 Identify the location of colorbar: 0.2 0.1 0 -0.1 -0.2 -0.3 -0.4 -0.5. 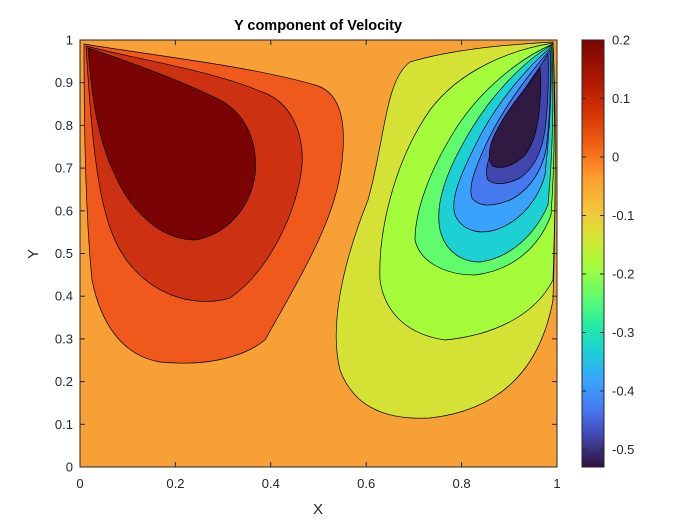
(607, 250).